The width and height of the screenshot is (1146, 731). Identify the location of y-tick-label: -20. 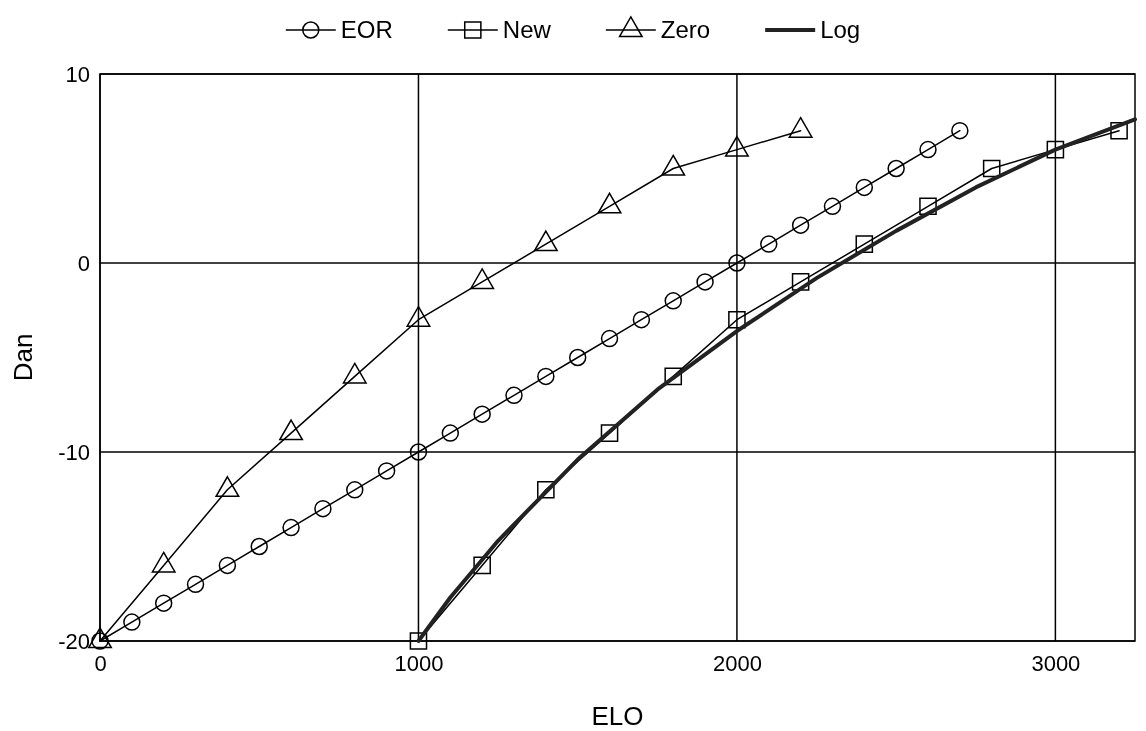
(74, 641).